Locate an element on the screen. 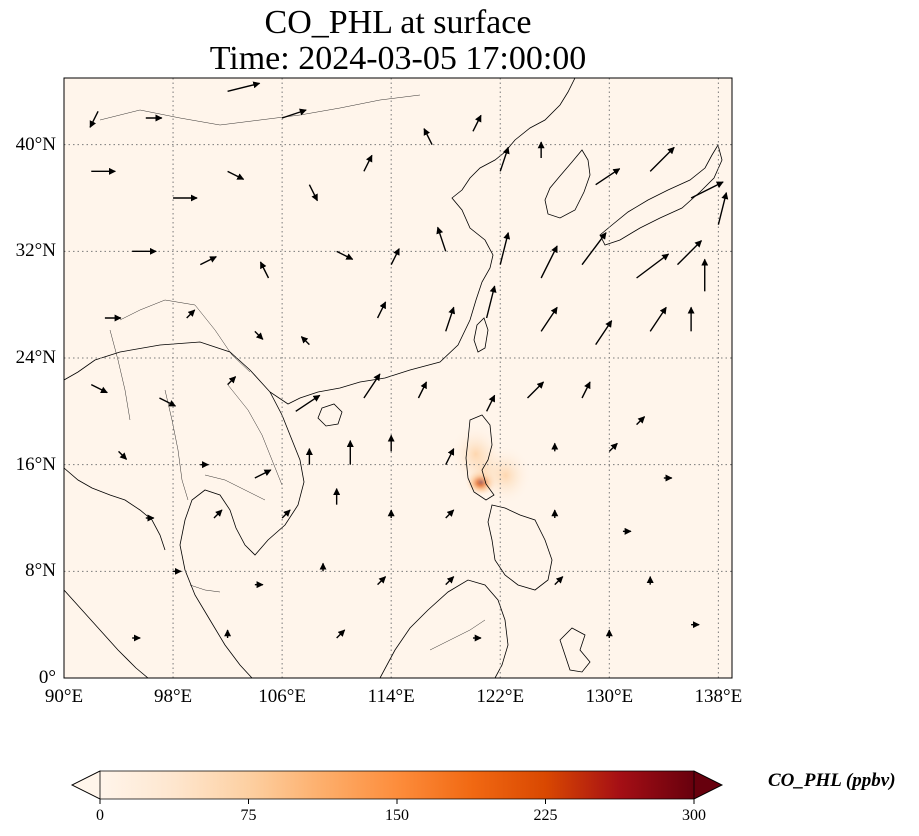 This screenshot has width=919, height=836. lon-tick-label: 130°E is located at coordinates (609, 696).